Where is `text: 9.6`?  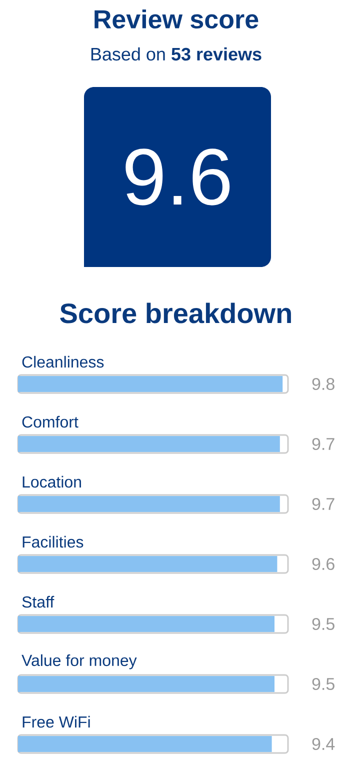 text: 9.6 is located at coordinates (178, 177).